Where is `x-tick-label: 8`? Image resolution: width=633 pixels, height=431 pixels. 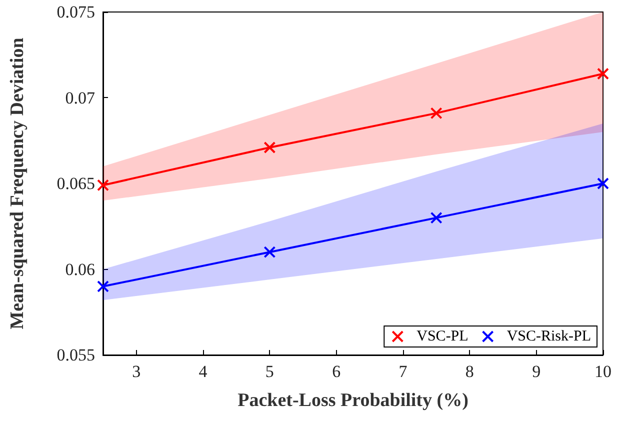
x-tick-label: 8 is located at coordinates (469, 371).